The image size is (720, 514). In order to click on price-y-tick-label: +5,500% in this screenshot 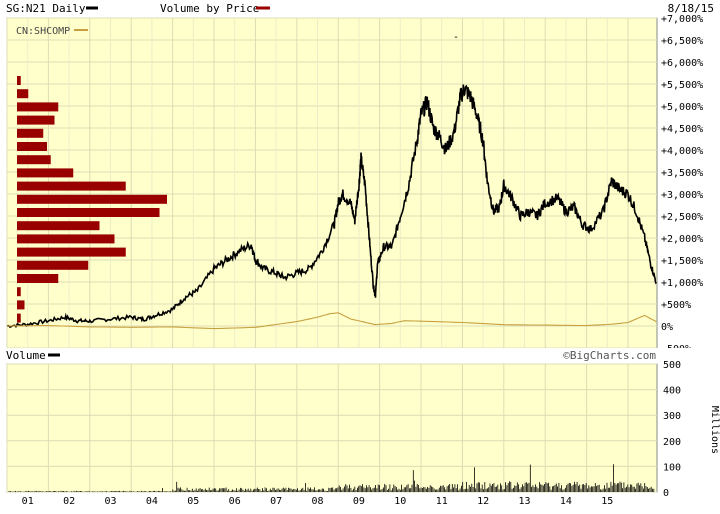, I will do `click(682, 85)`.